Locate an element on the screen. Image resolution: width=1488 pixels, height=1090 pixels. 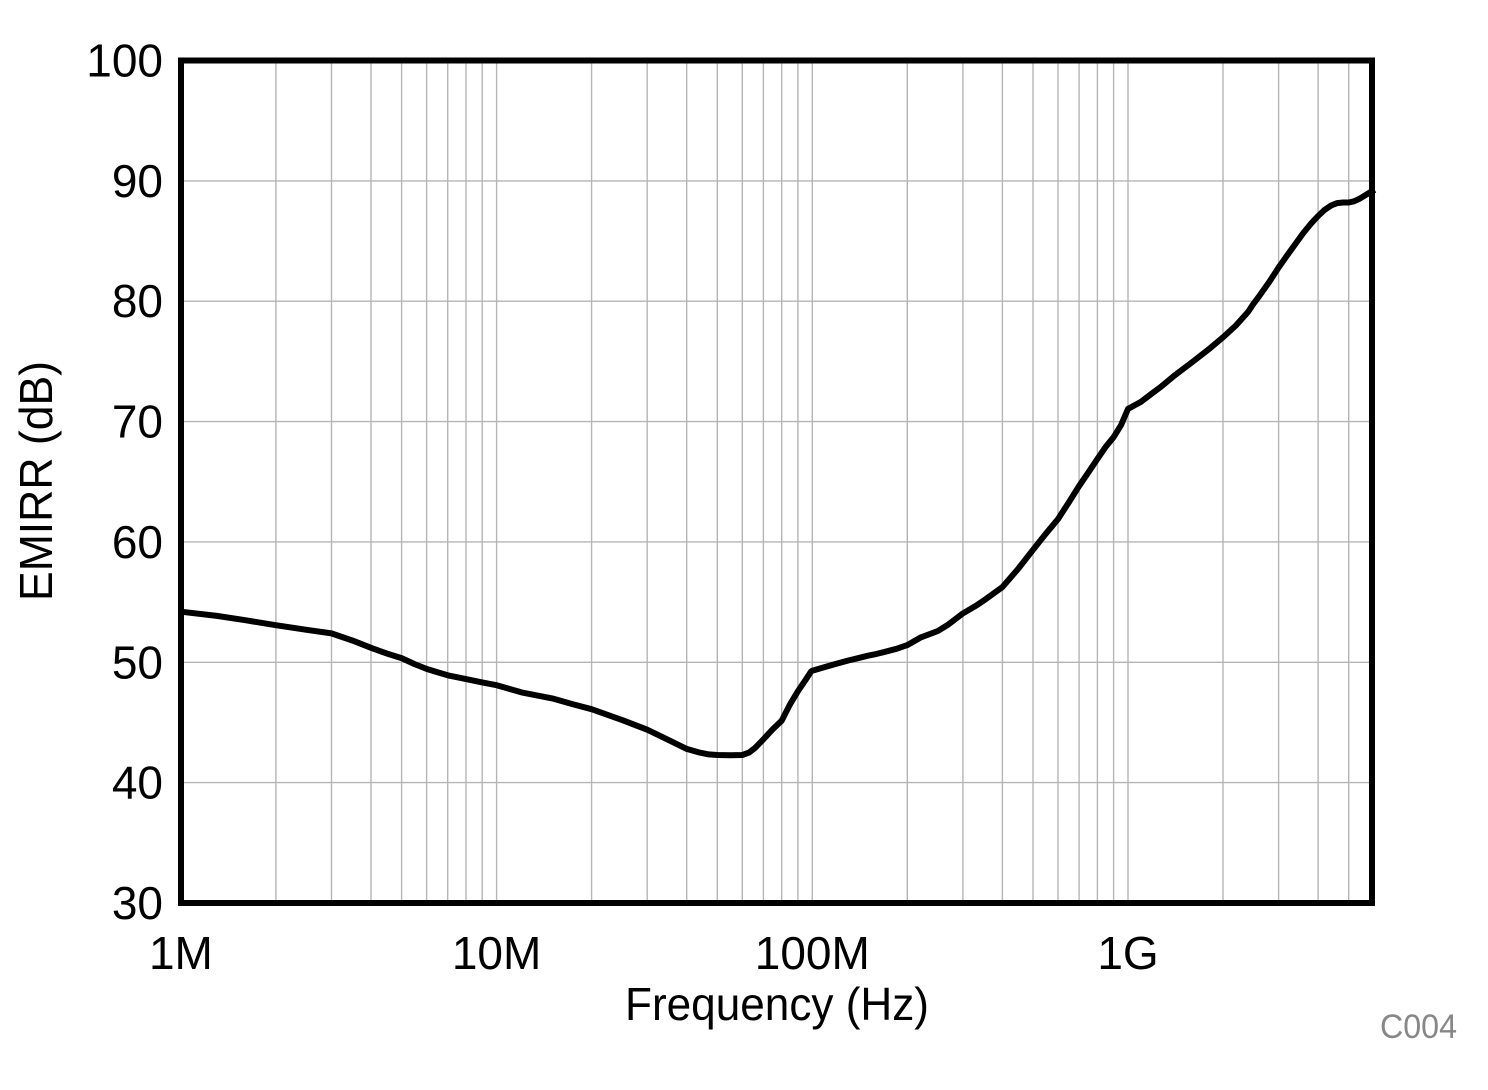
svg-text: 50 is located at coordinates (137, 662).